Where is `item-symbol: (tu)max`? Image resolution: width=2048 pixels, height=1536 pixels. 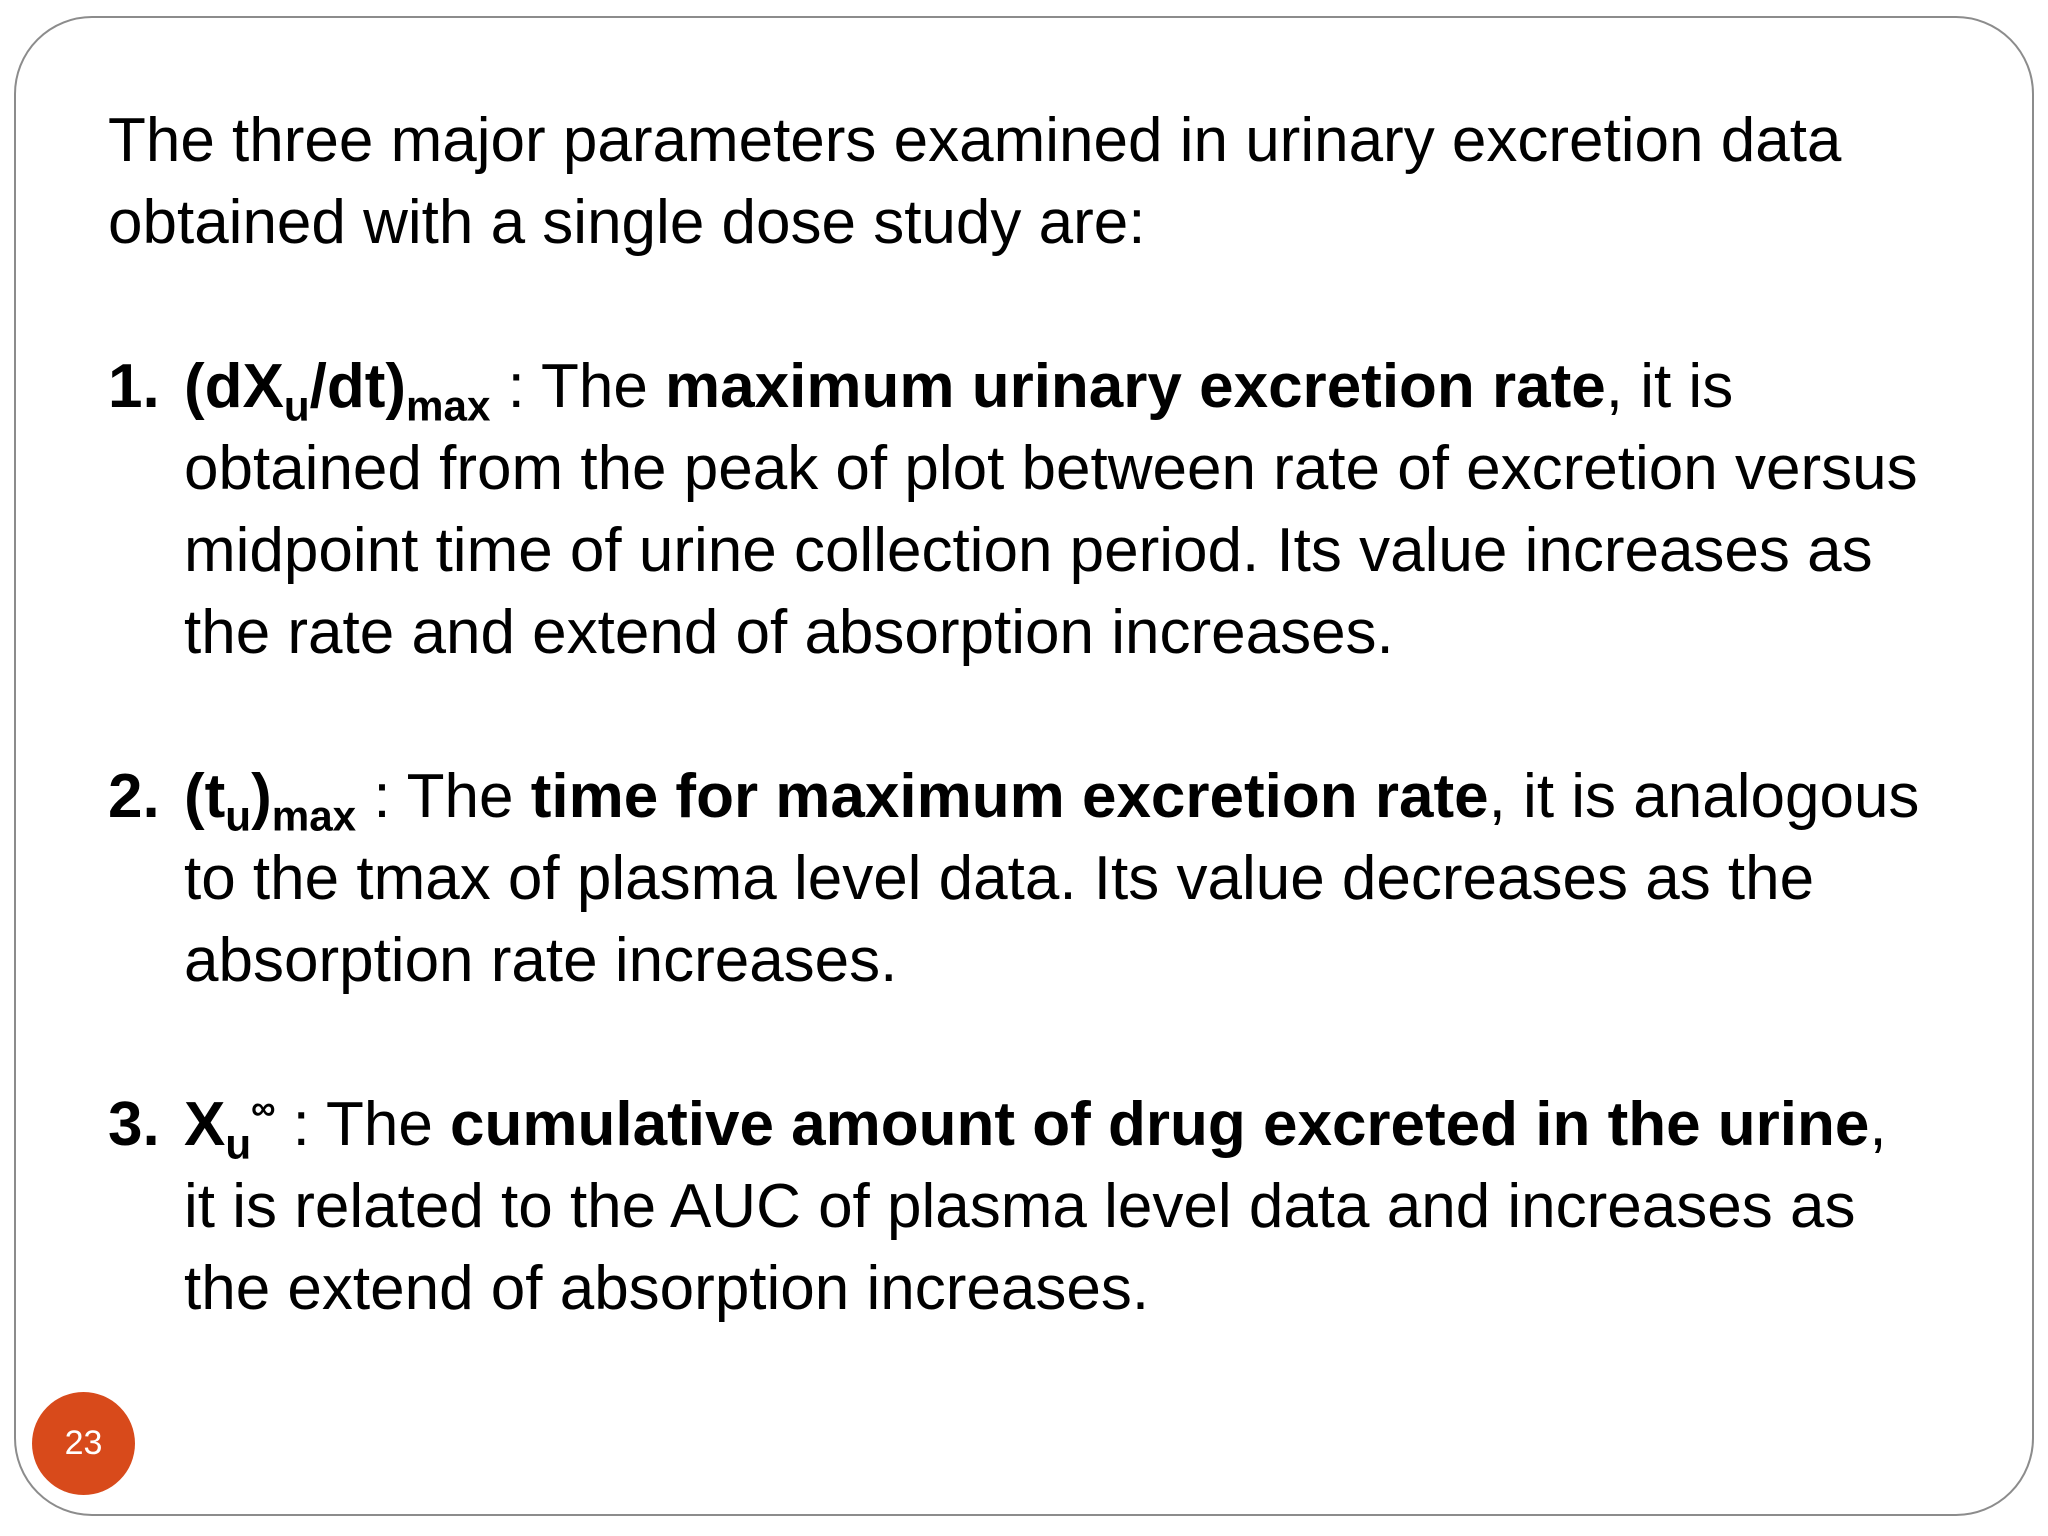 item-symbol: (tu)max is located at coordinates (270, 799).